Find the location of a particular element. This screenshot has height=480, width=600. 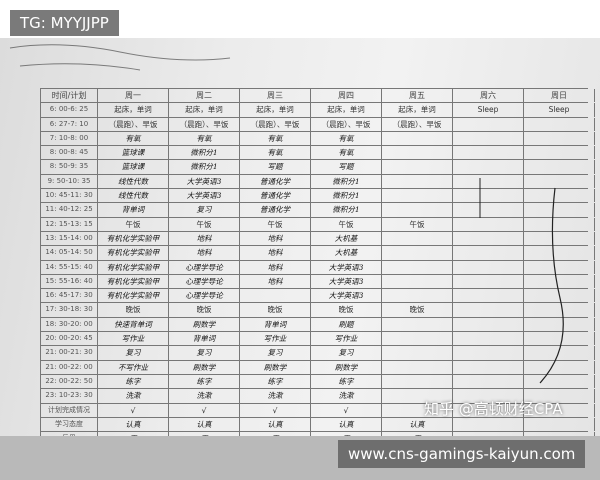

entry-cell: 晚饭 is located at coordinates (275, 310).